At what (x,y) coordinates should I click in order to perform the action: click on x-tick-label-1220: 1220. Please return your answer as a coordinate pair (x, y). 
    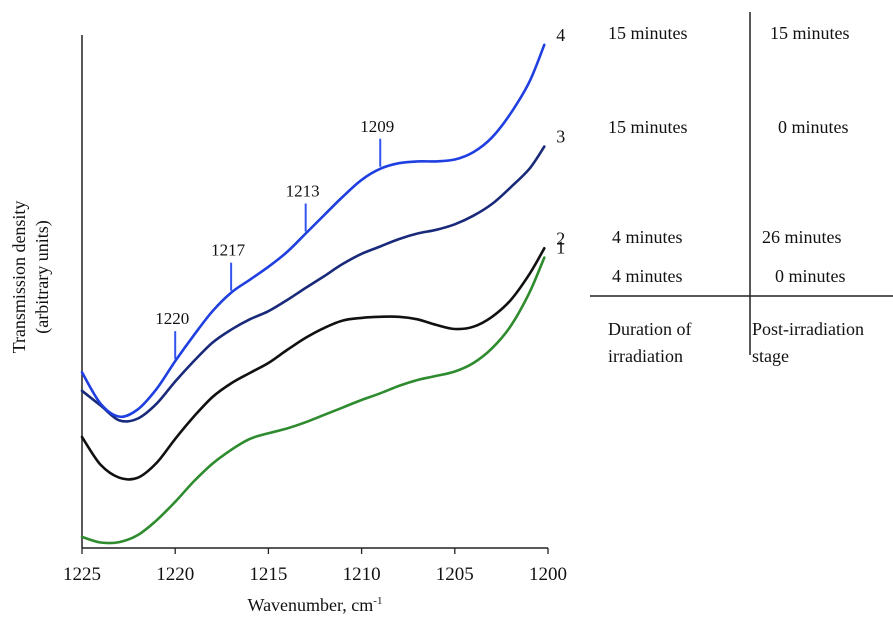
    Looking at the image, I should click on (175, 574).